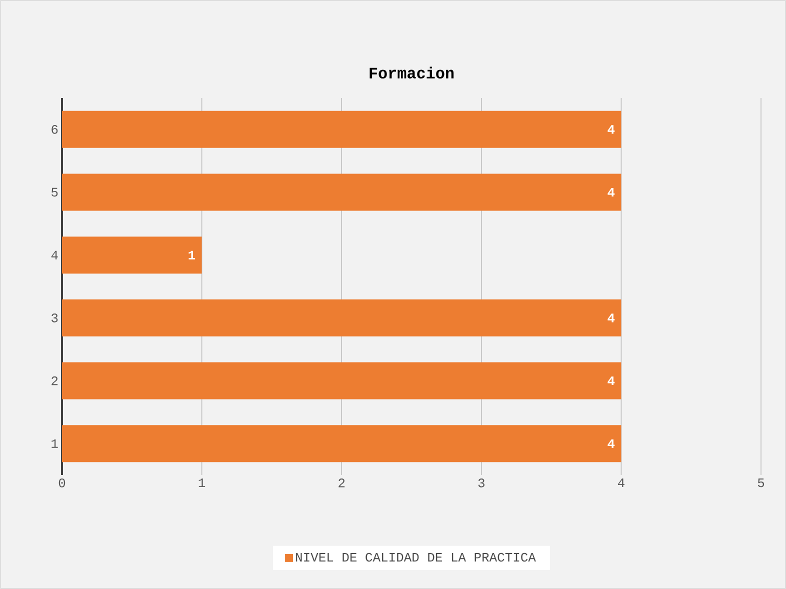  I want to click on x-tick-label: 5, so click(761, 483).